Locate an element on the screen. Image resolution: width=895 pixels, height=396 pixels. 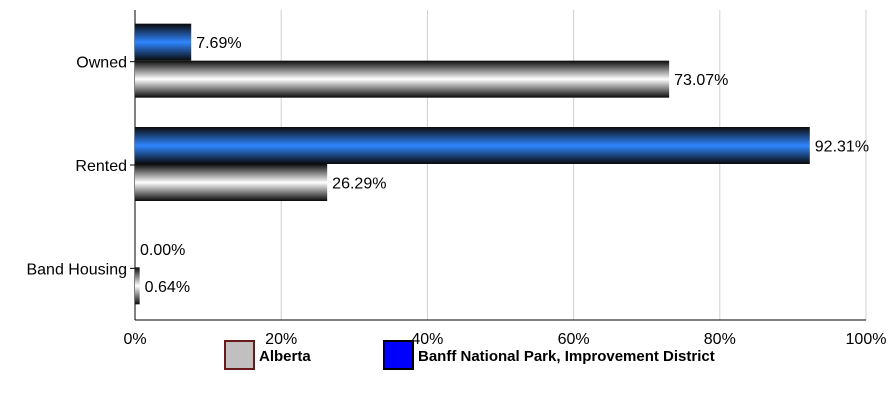
category-label: Rented is located at coordinates (101, 166).